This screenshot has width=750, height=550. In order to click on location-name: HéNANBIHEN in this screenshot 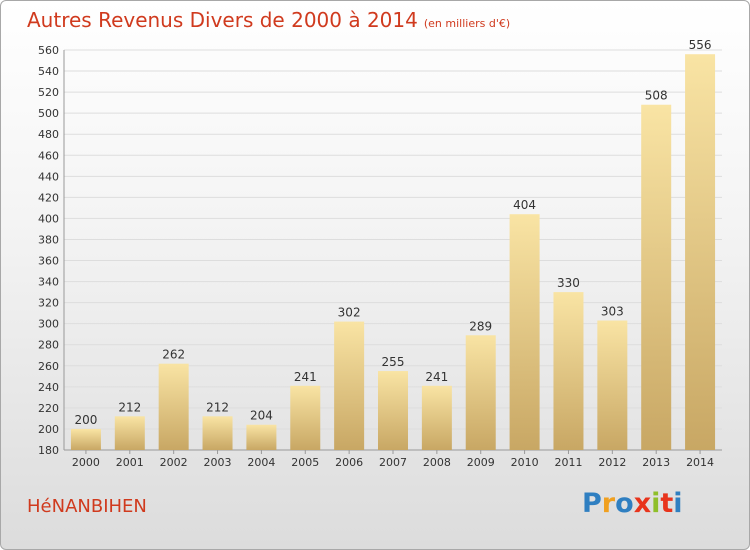, I will do `click(87, 506)`.